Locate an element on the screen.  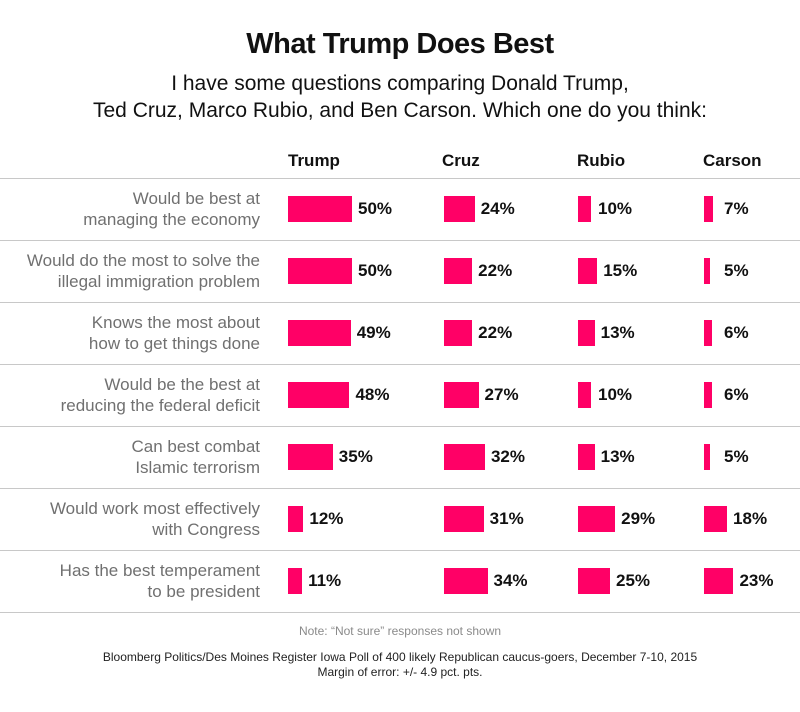
row-label-line: Has the best temperament is located at coordinates (159, 570).